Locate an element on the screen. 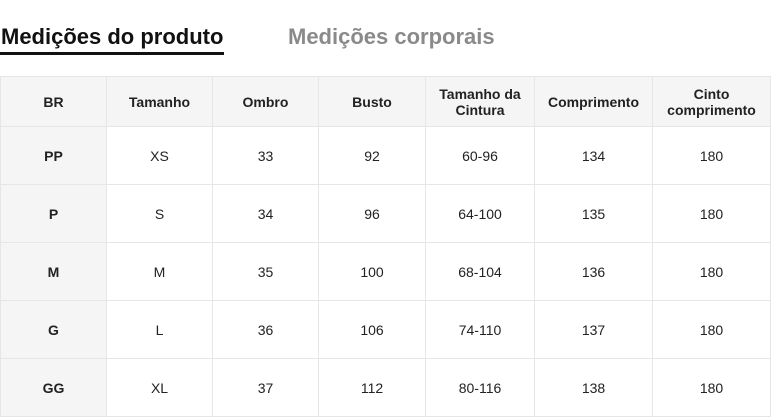  cell-tamanho-cintura: 60-96 is located at coordinates (480, 155).